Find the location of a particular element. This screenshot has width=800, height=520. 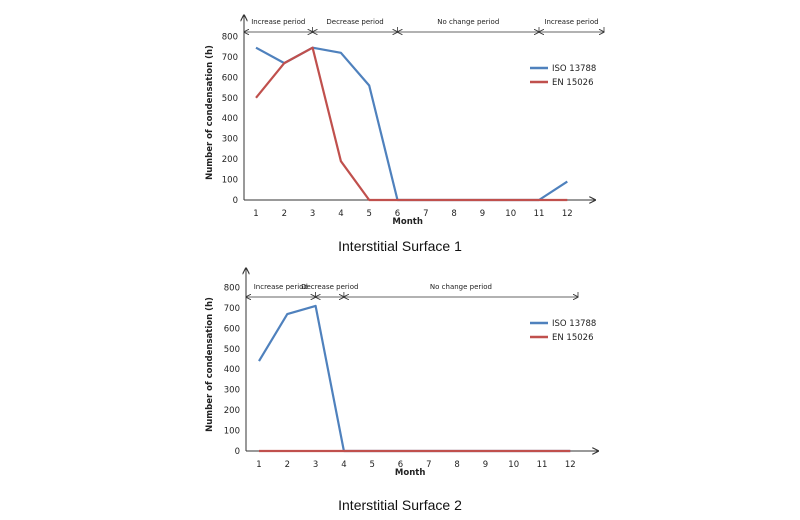

chart-2-caption: Interstitial Surface 2 is located at coordinates (400, 505).